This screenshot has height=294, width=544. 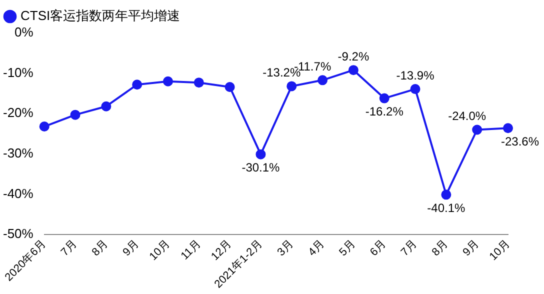 I want to click on x-tick-label: 3月, so click(x=285, y=248).